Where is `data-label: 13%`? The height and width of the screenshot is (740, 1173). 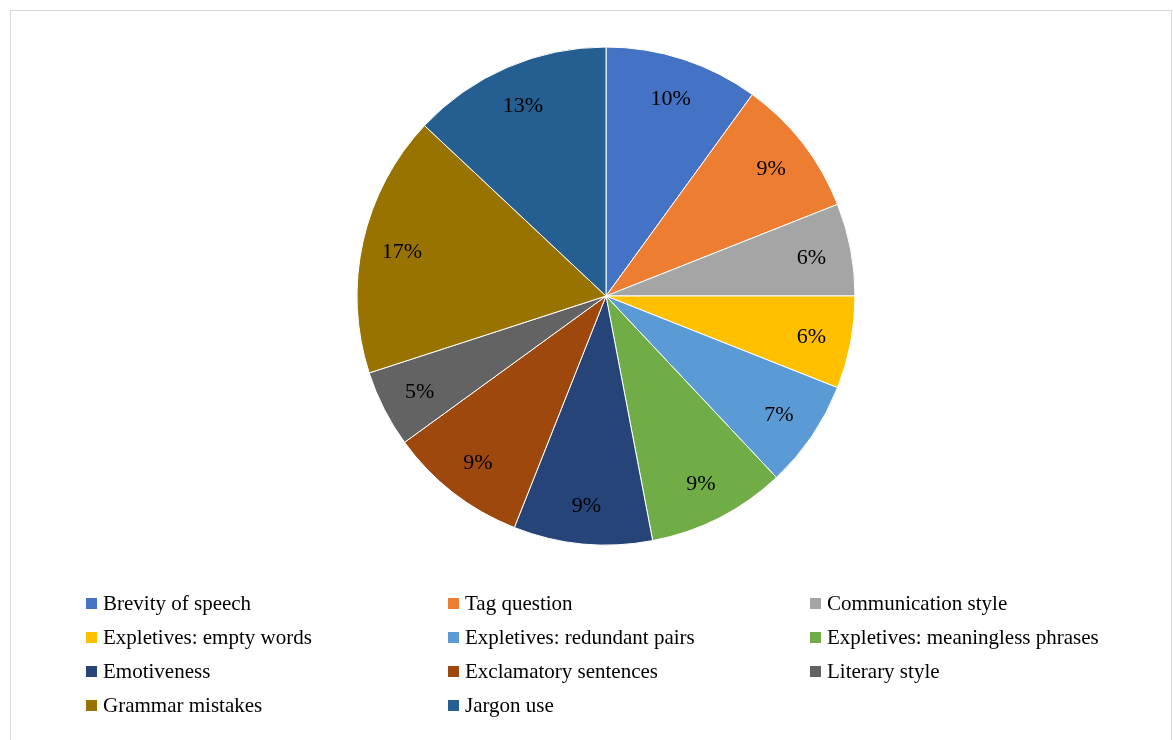 data-label: 13% is located at coordinates (523, 104).